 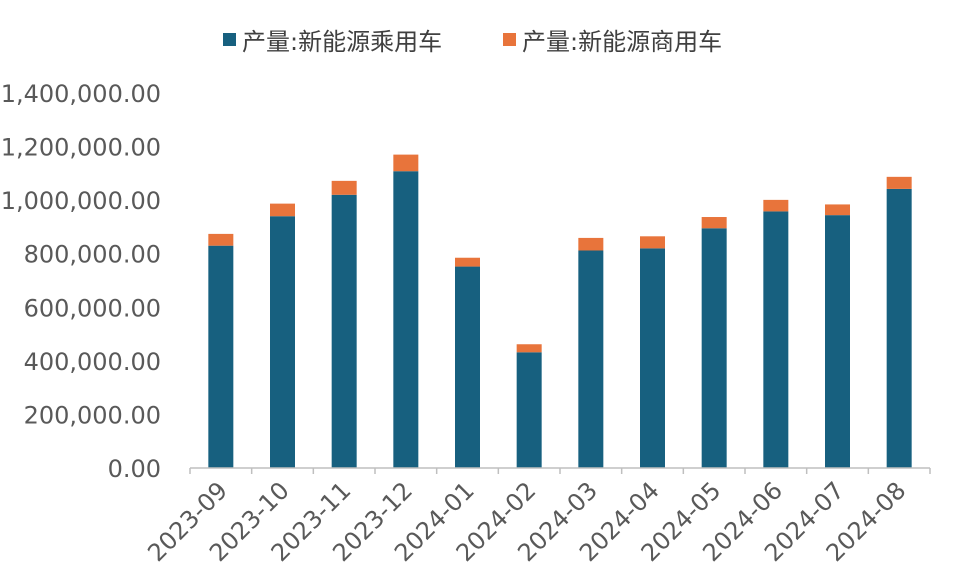 I want to click on legend-label-commercial: 产量:新能源商用车, so click(x=622, y=42).